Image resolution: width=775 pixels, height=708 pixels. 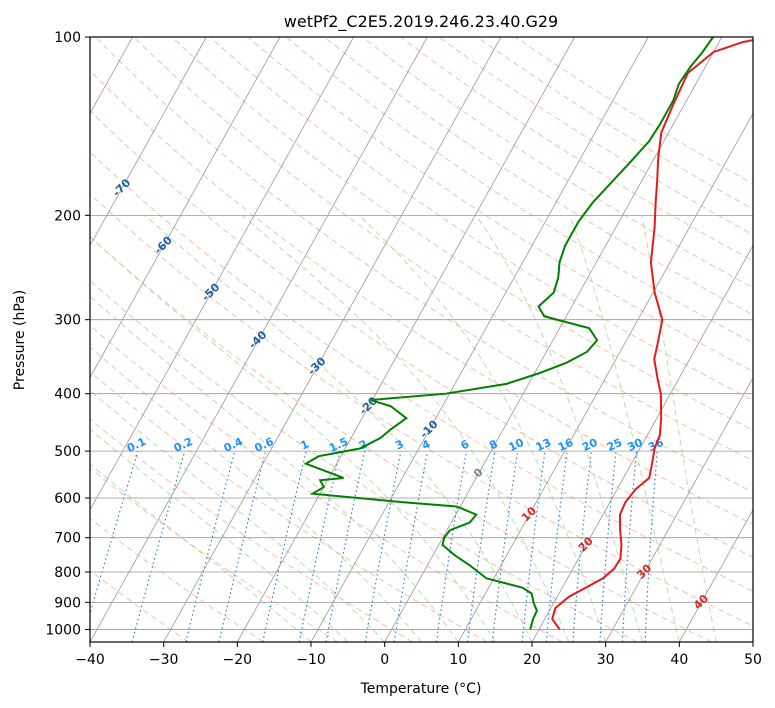 I want to click on x-tick-label: −10, so click(x=311, y=660).